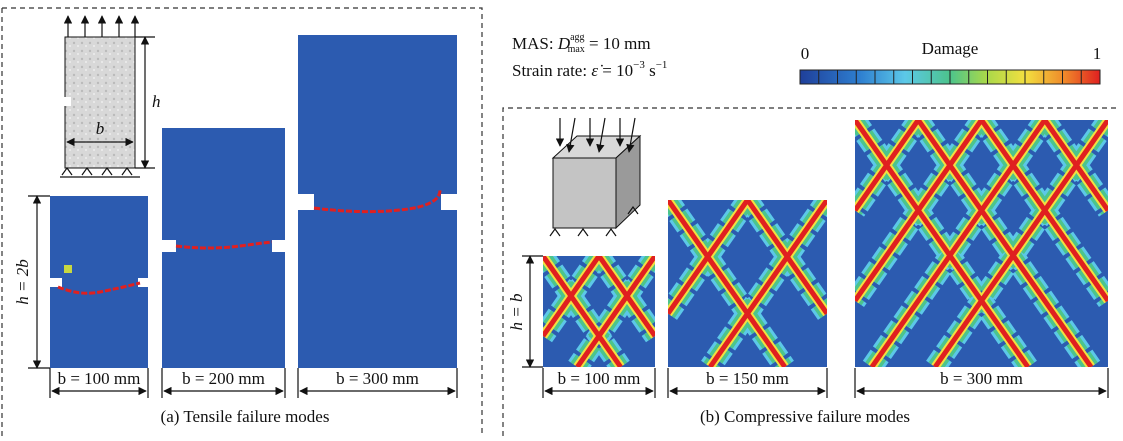 This screenshot has height=441, width=1123. What do you see at coordinates (223, 378) in the screenshot?
I see `width-label: b = 200 mm` at bounding box center [223, 378].